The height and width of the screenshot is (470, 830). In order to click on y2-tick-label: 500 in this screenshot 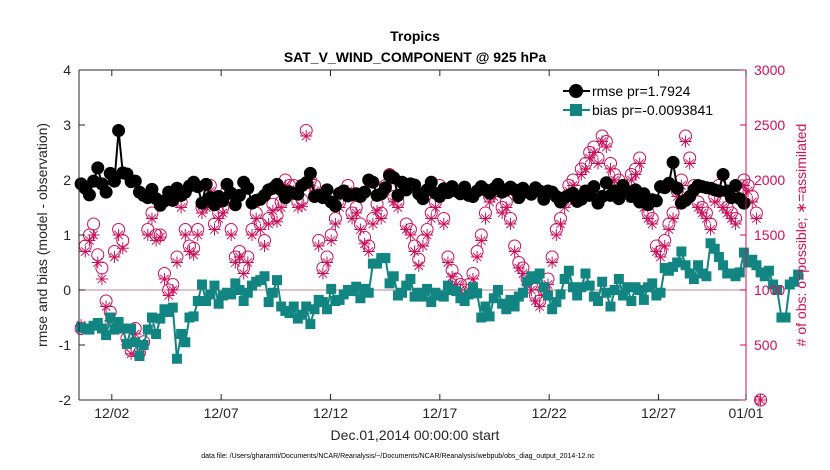, I will do `click(766, 345)`.